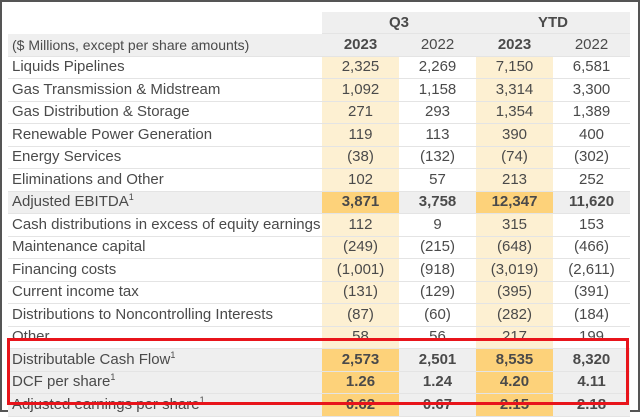 Image resolution: width=640 pixels, height=417 pixels. Describe the element at coordinates (319, 157) in the screenshot. I see `table-row: Energy Services (38) (132) (74) (302)` at that location.